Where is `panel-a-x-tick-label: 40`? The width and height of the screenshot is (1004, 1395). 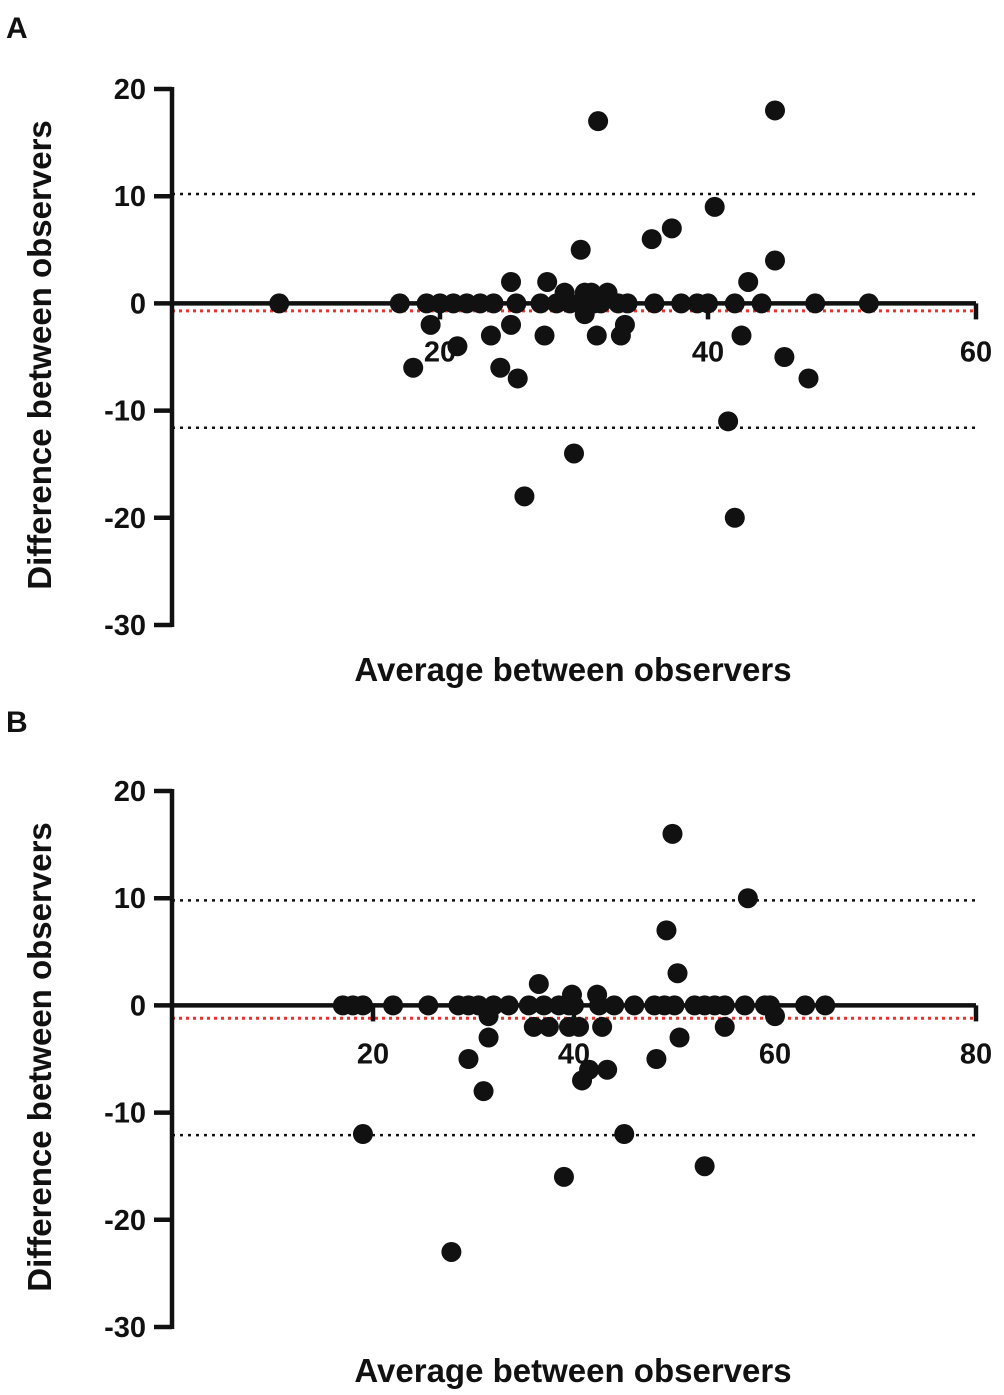
panel-a-x-tick-label: 40 is located at coordinates (708, 352).